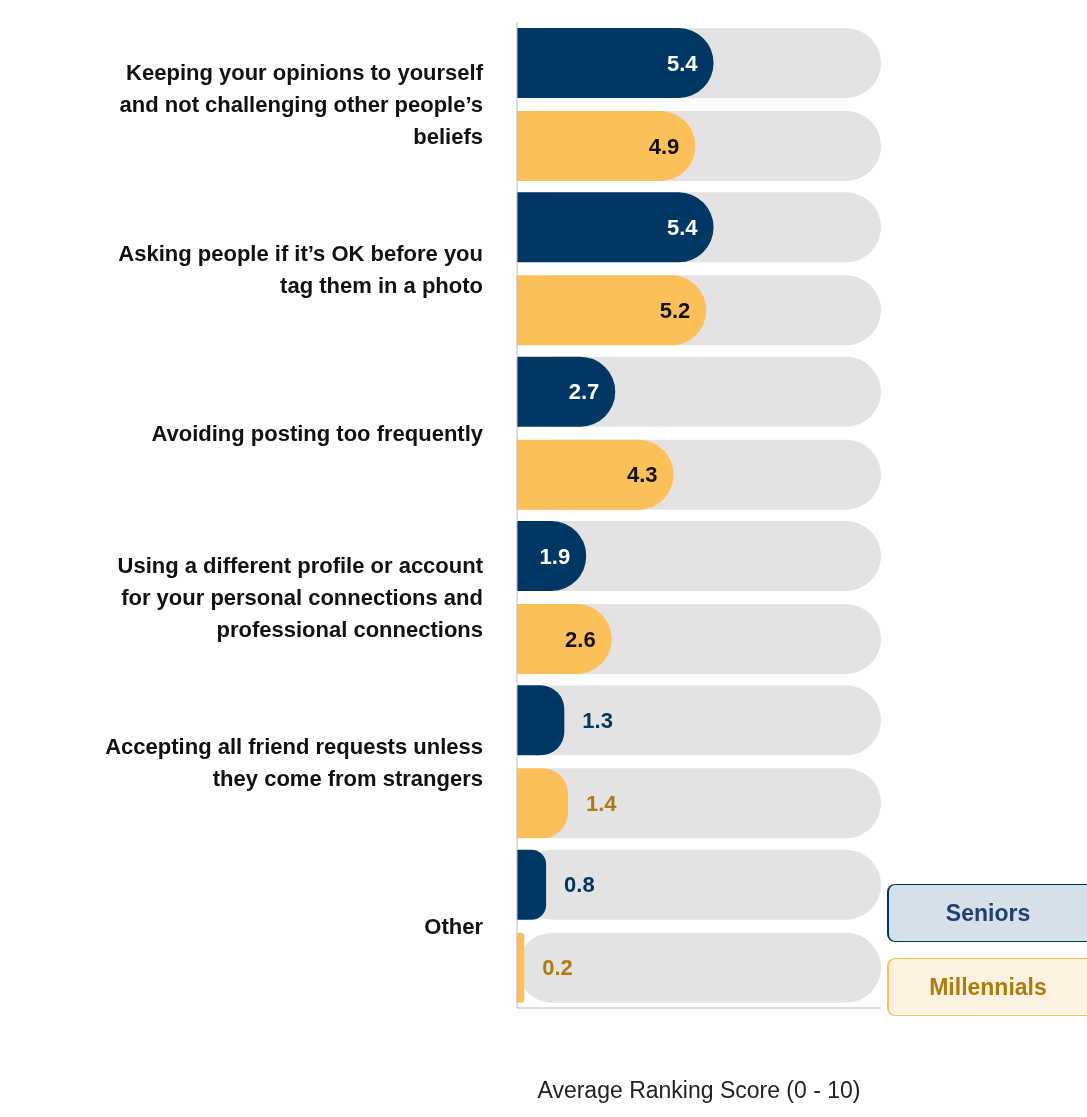  Describe the element at coordinates (301, 104) in the screenshot. I see `y-tick-label: Keeping your opinions to yourself and not challenging other people’s beliefs` at that location.